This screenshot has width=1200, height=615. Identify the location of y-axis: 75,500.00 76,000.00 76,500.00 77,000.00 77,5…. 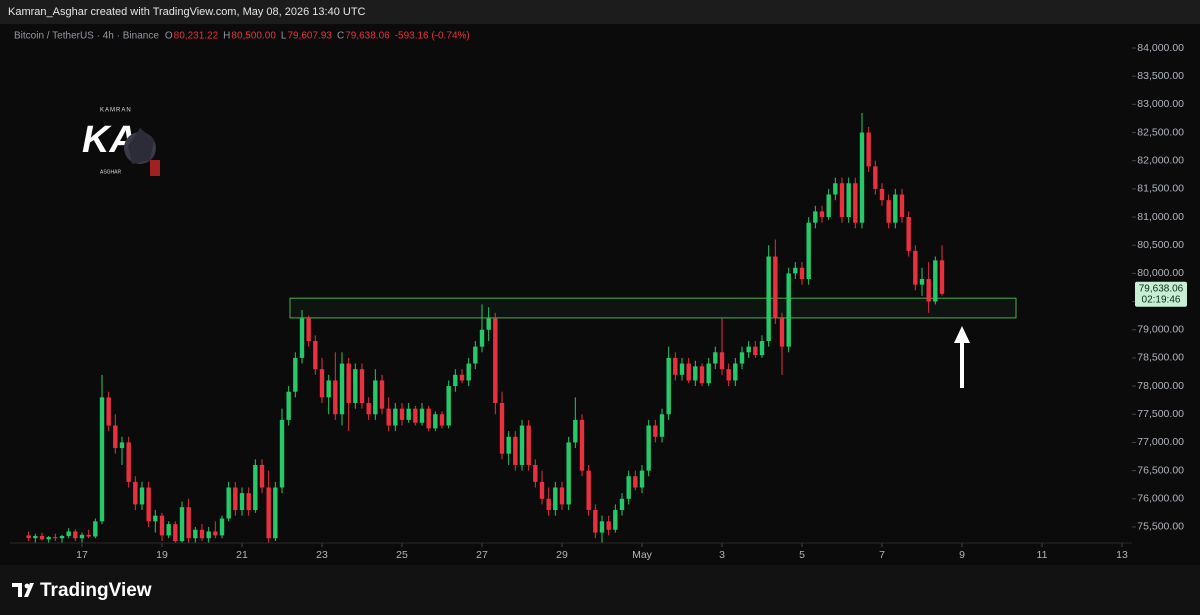
(1166, 294).